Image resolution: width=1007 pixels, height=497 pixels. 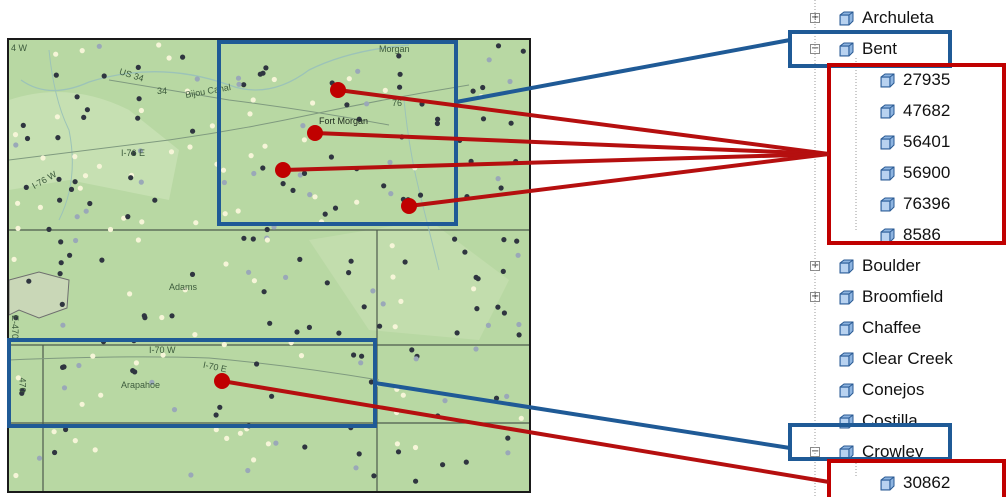 I want to click on tree-item: 76396, so click(x=900, y=204).